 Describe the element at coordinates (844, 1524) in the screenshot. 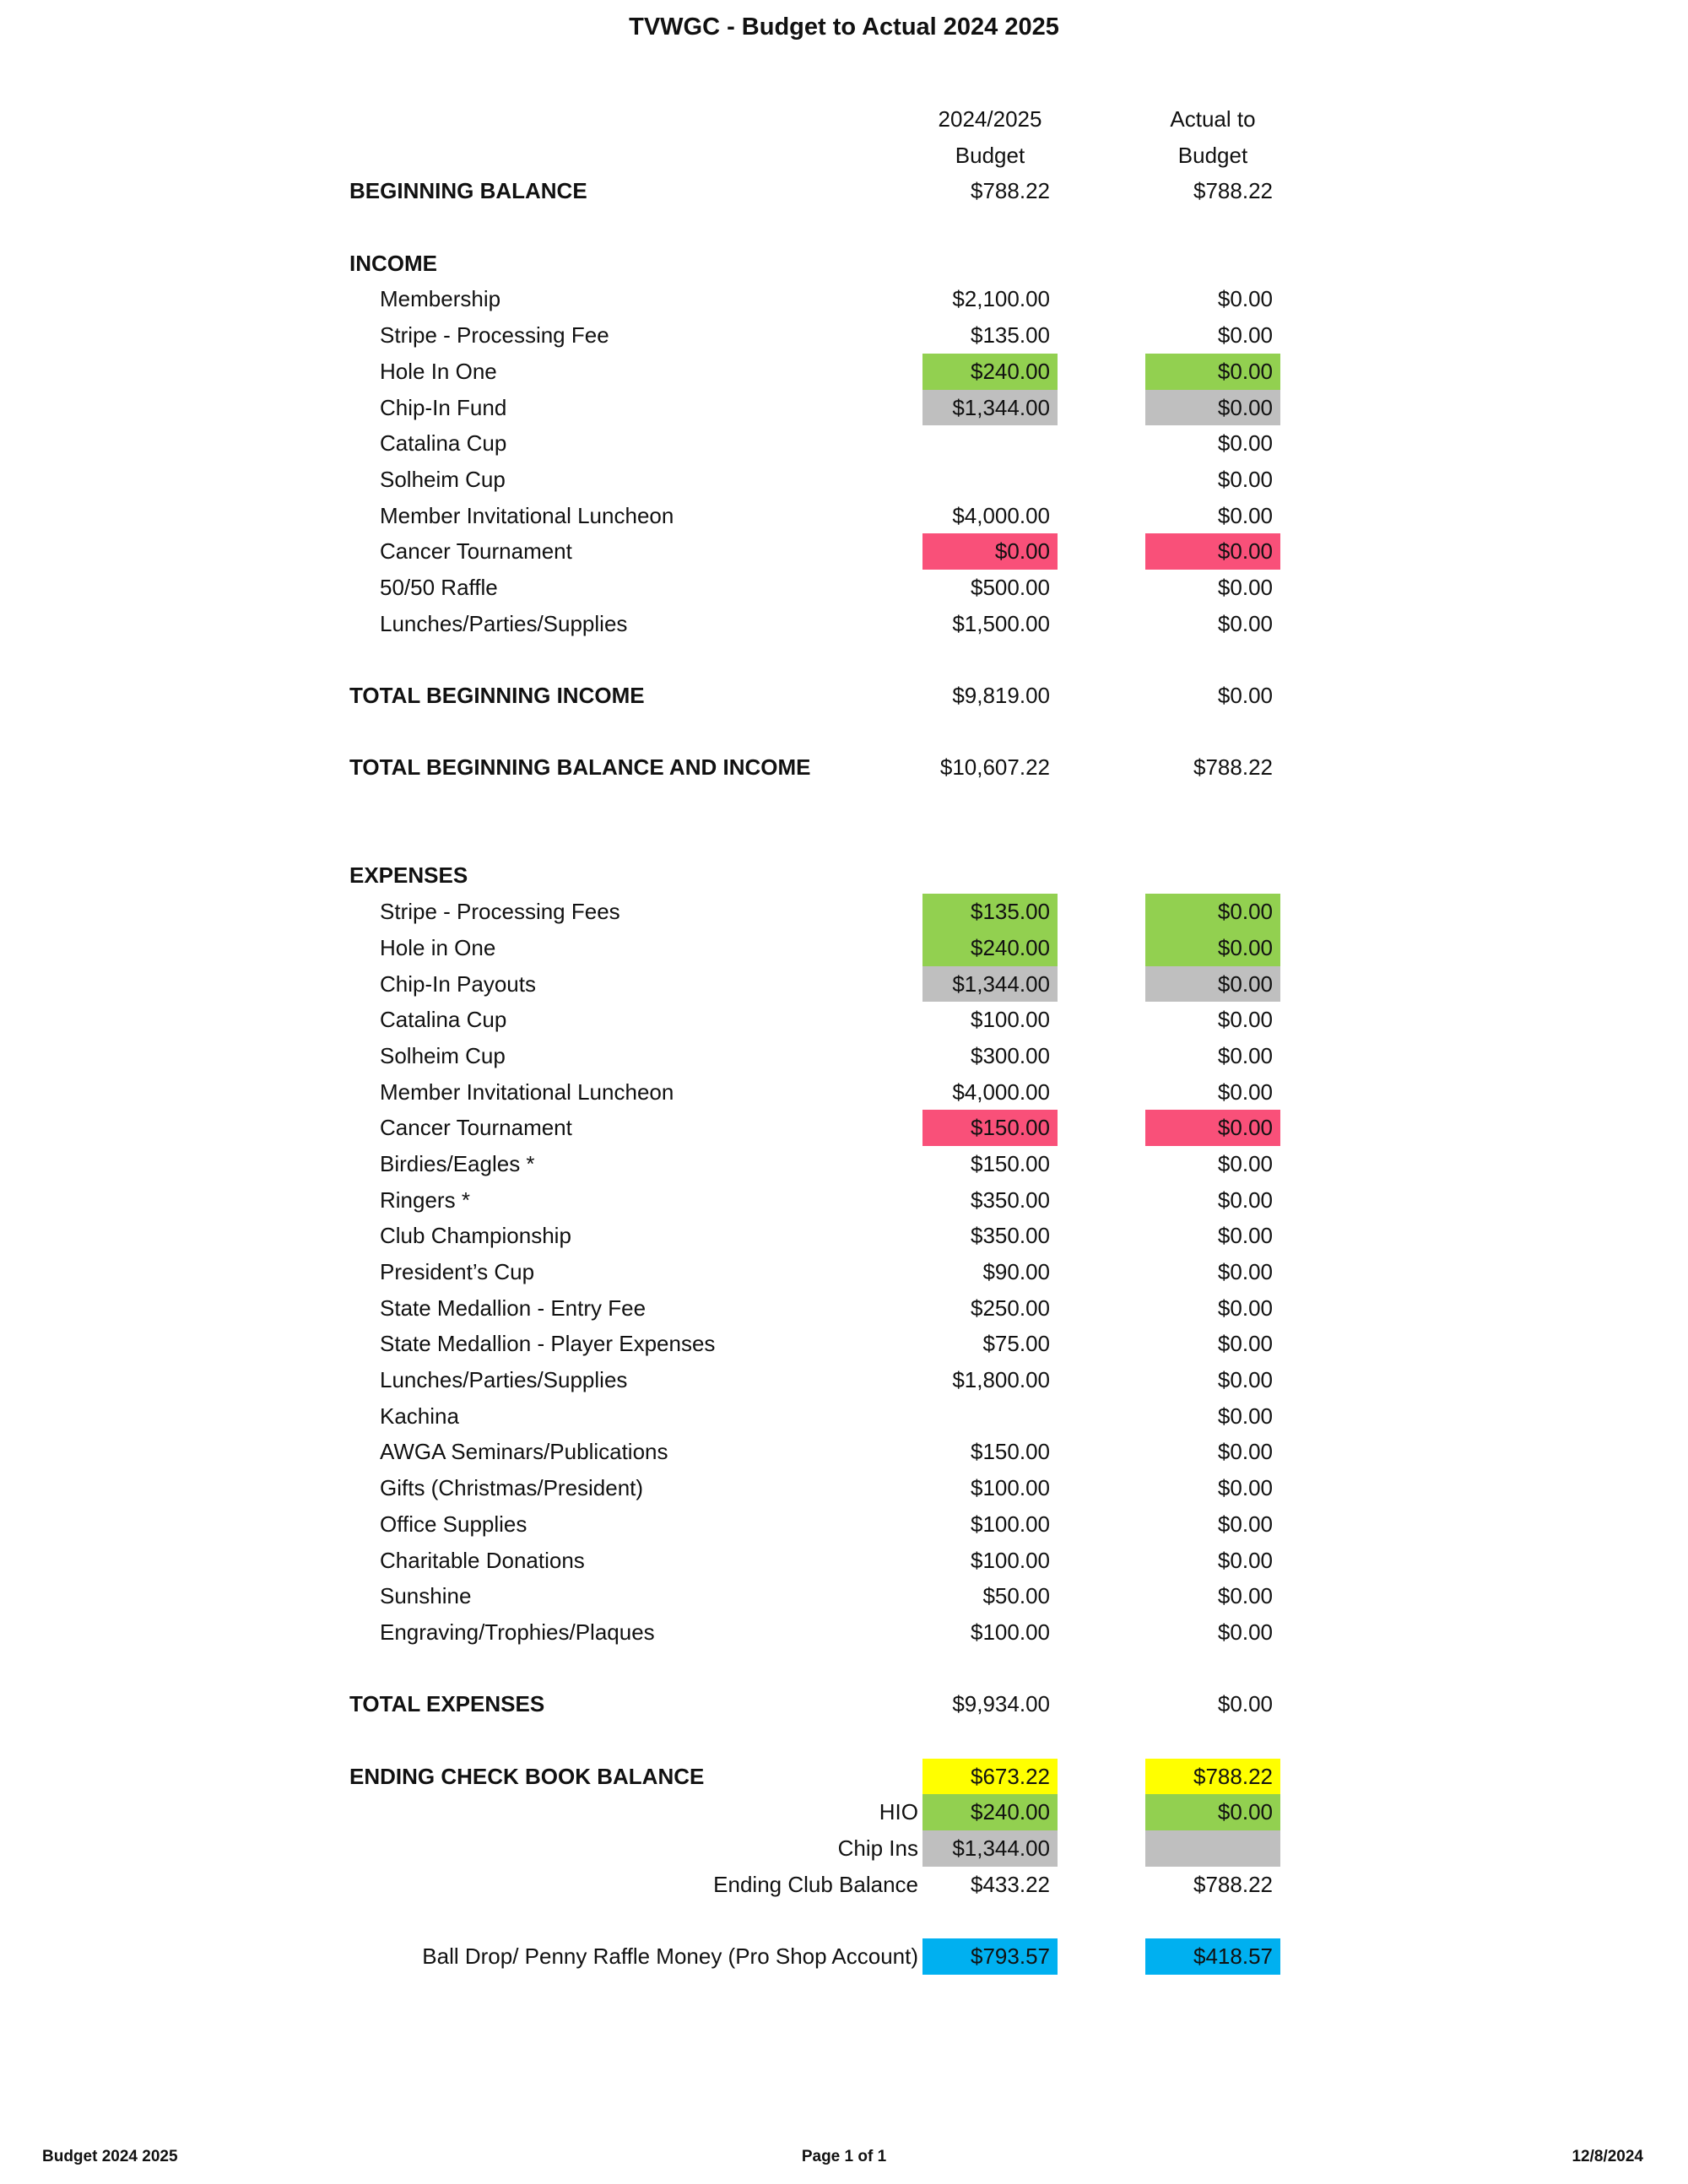

I see `expense-item-row: Office Supplies $100.00 $0.00` at that location.